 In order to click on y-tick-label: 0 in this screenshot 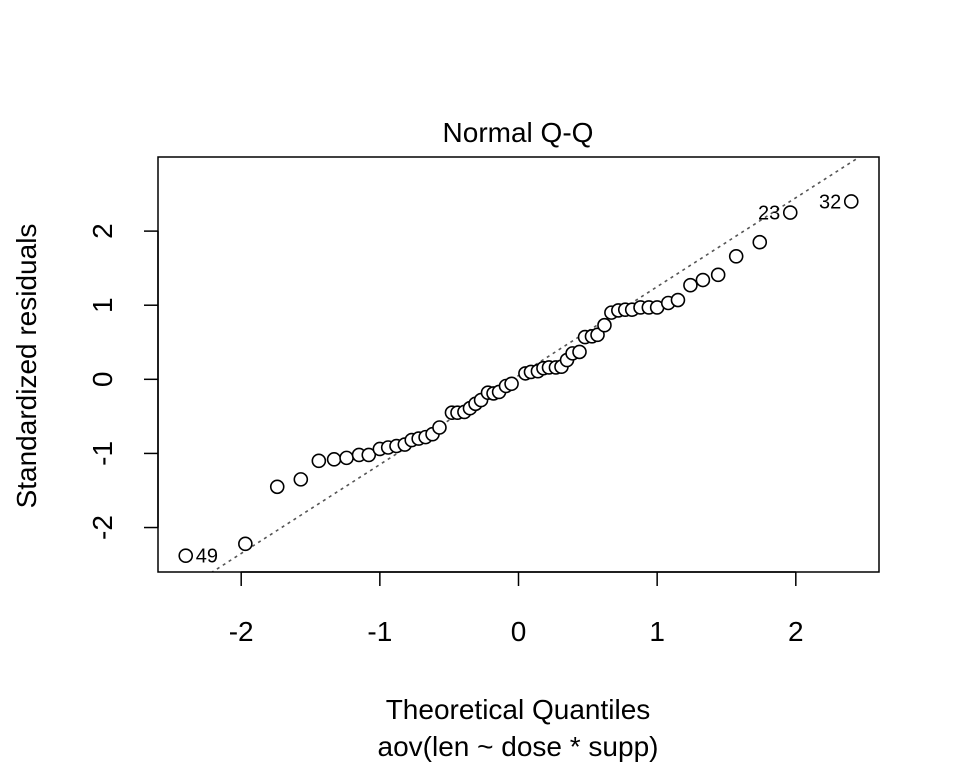, I will do `click(102, 380)`.